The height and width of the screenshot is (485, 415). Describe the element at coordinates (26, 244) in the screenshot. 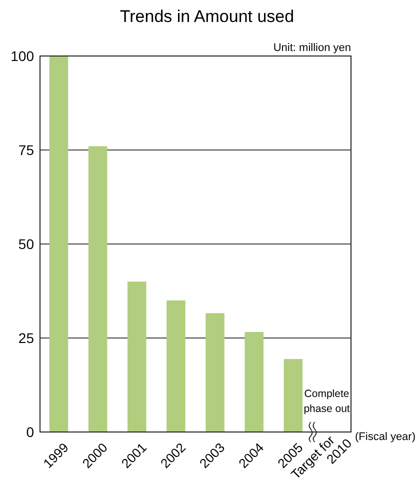

I see `y-tick-label: 50` at that location.